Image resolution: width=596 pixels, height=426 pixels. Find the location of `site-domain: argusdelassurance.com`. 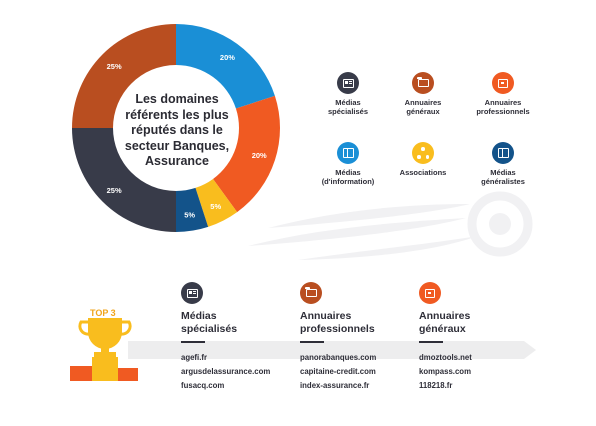

site-domain: argusdelassurance.com is located at coordinates (226, 371).